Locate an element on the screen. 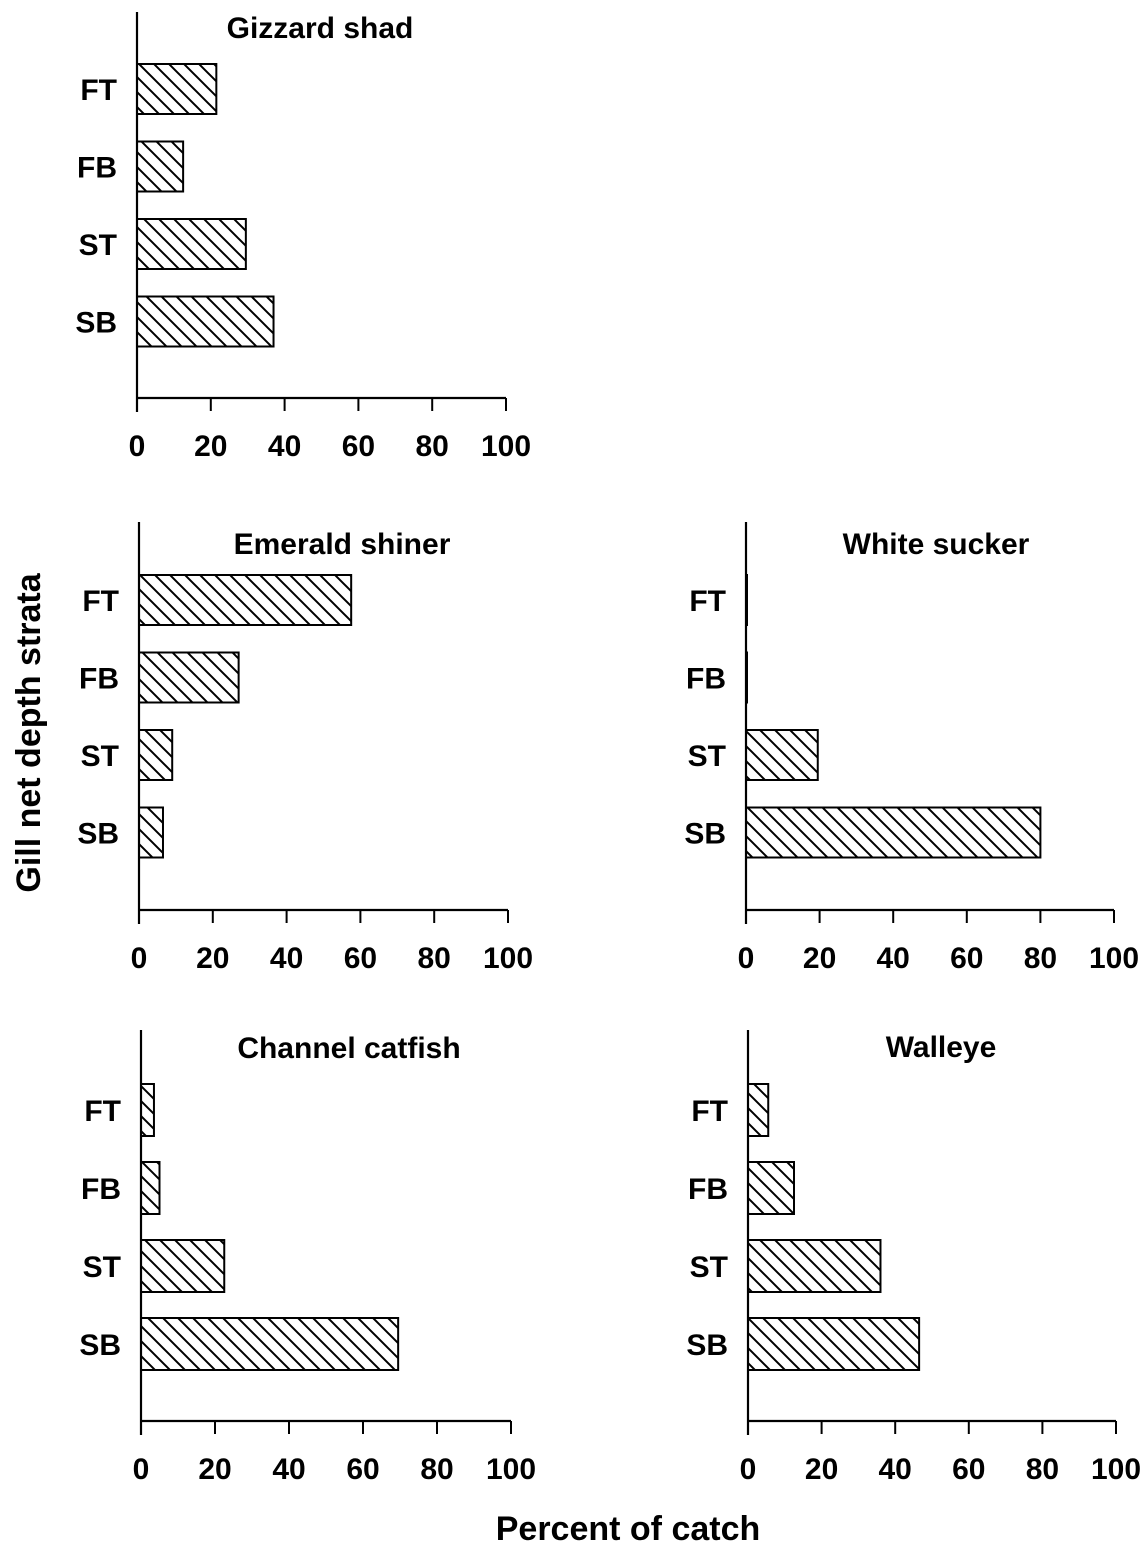 The height and width of the screenshot is (1547, 1148). panel-white-sucker: White sucker FT FB ST SB 0 20 40 60 80 100 is located at coordinates (911, 748).